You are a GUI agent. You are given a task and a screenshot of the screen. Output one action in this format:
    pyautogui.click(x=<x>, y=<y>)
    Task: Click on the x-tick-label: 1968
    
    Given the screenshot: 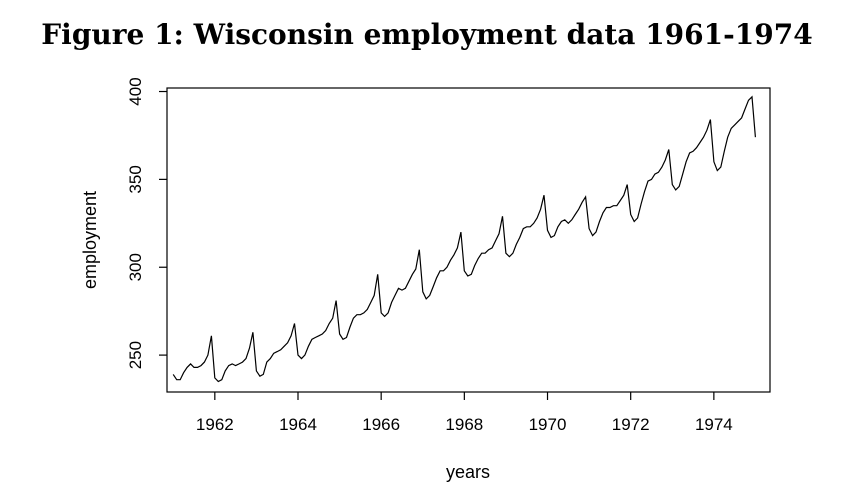 What is the action you would take?
    pyautogui.click(x=464, y=424)
    